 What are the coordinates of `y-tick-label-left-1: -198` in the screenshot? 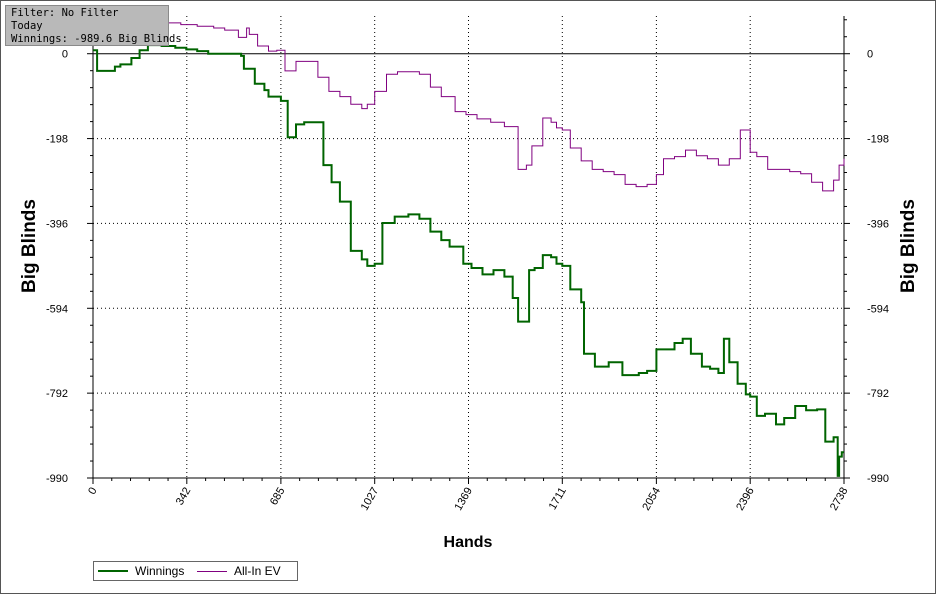 It's located at (57, 140).